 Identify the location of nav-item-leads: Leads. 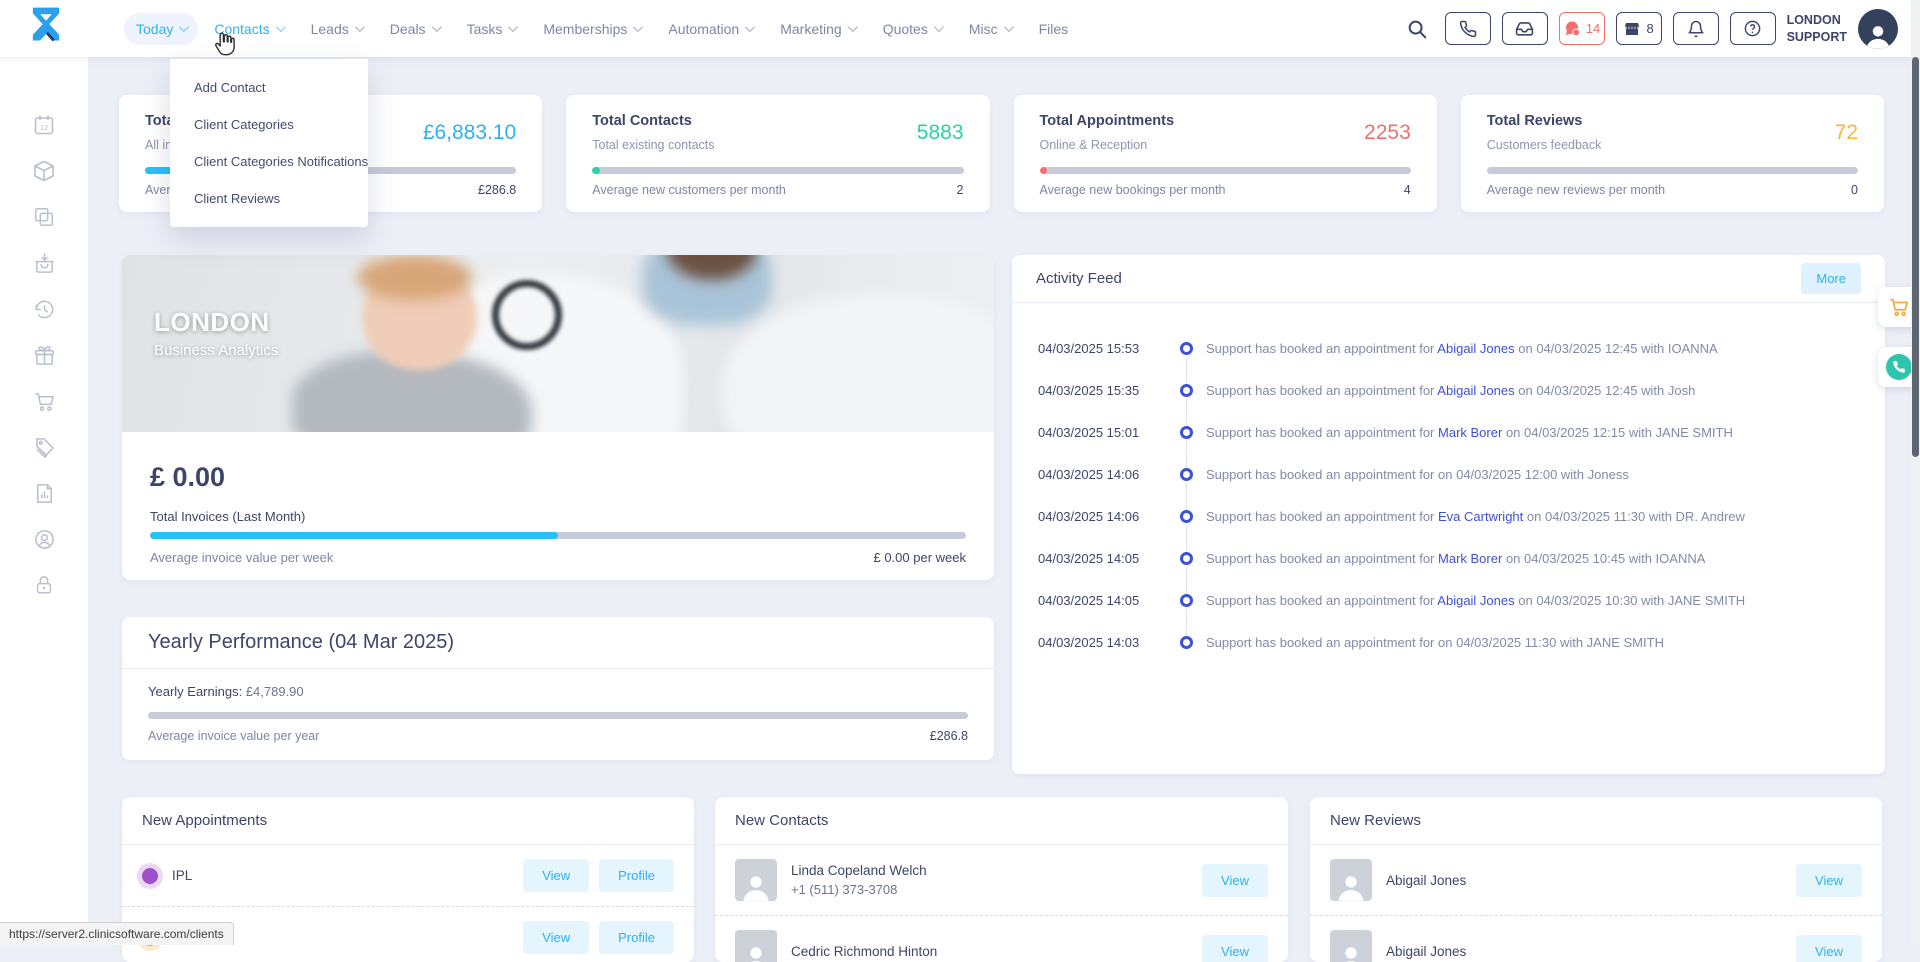
(336, 29).